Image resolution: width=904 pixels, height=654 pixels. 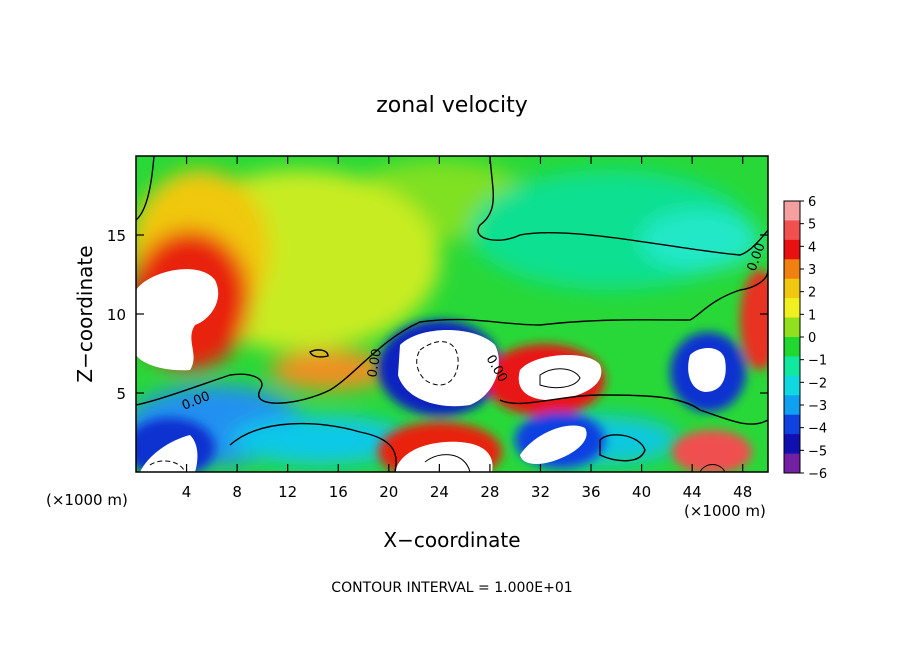 I want to click on y-axis-label: Z−coordinate, so click(x=85, y=313).